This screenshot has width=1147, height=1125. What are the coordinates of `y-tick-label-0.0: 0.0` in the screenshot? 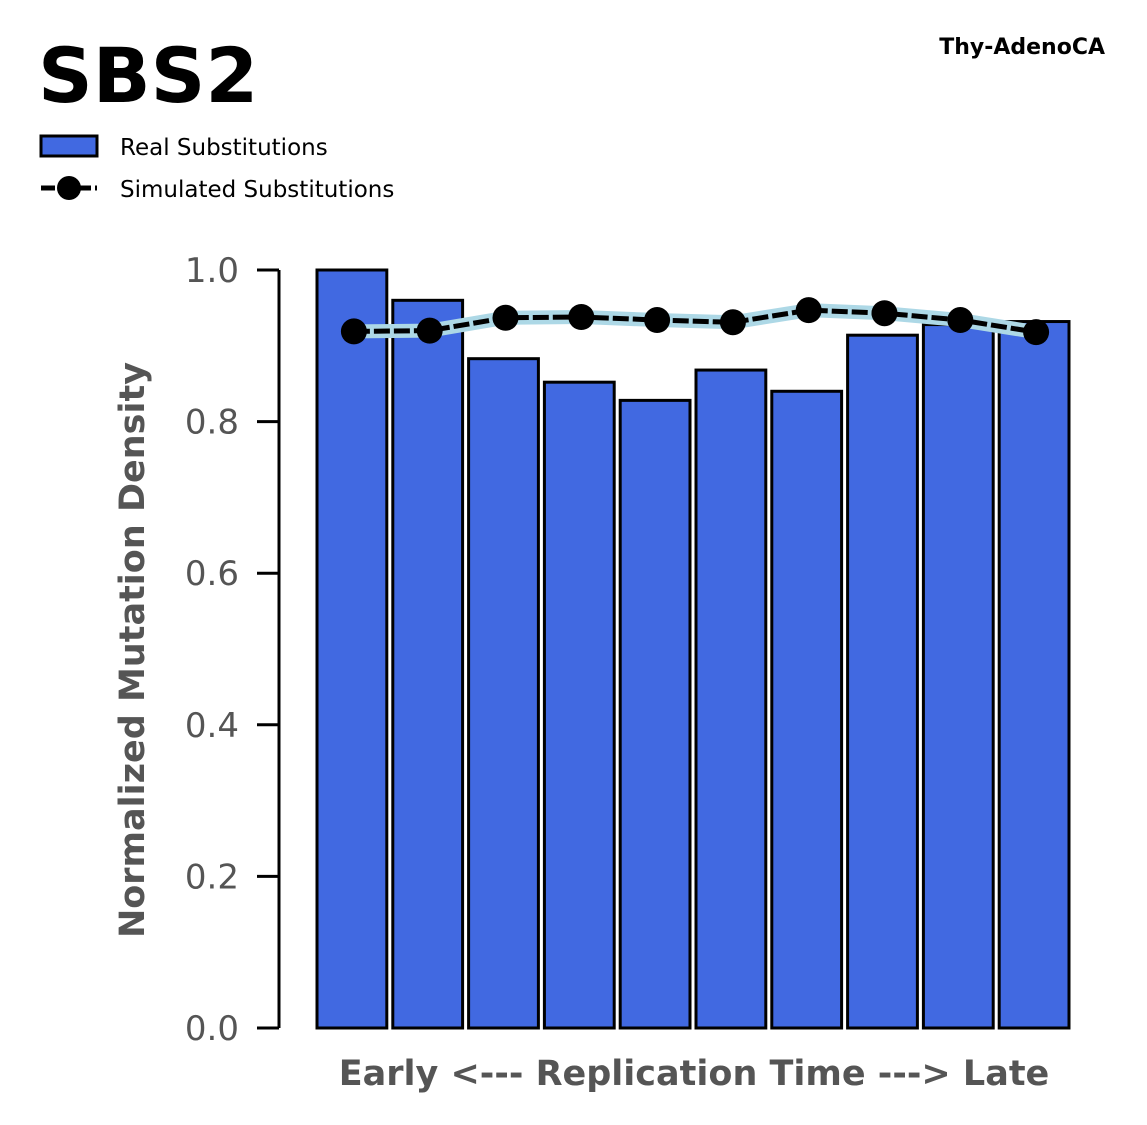 It's located at (212, 1029).